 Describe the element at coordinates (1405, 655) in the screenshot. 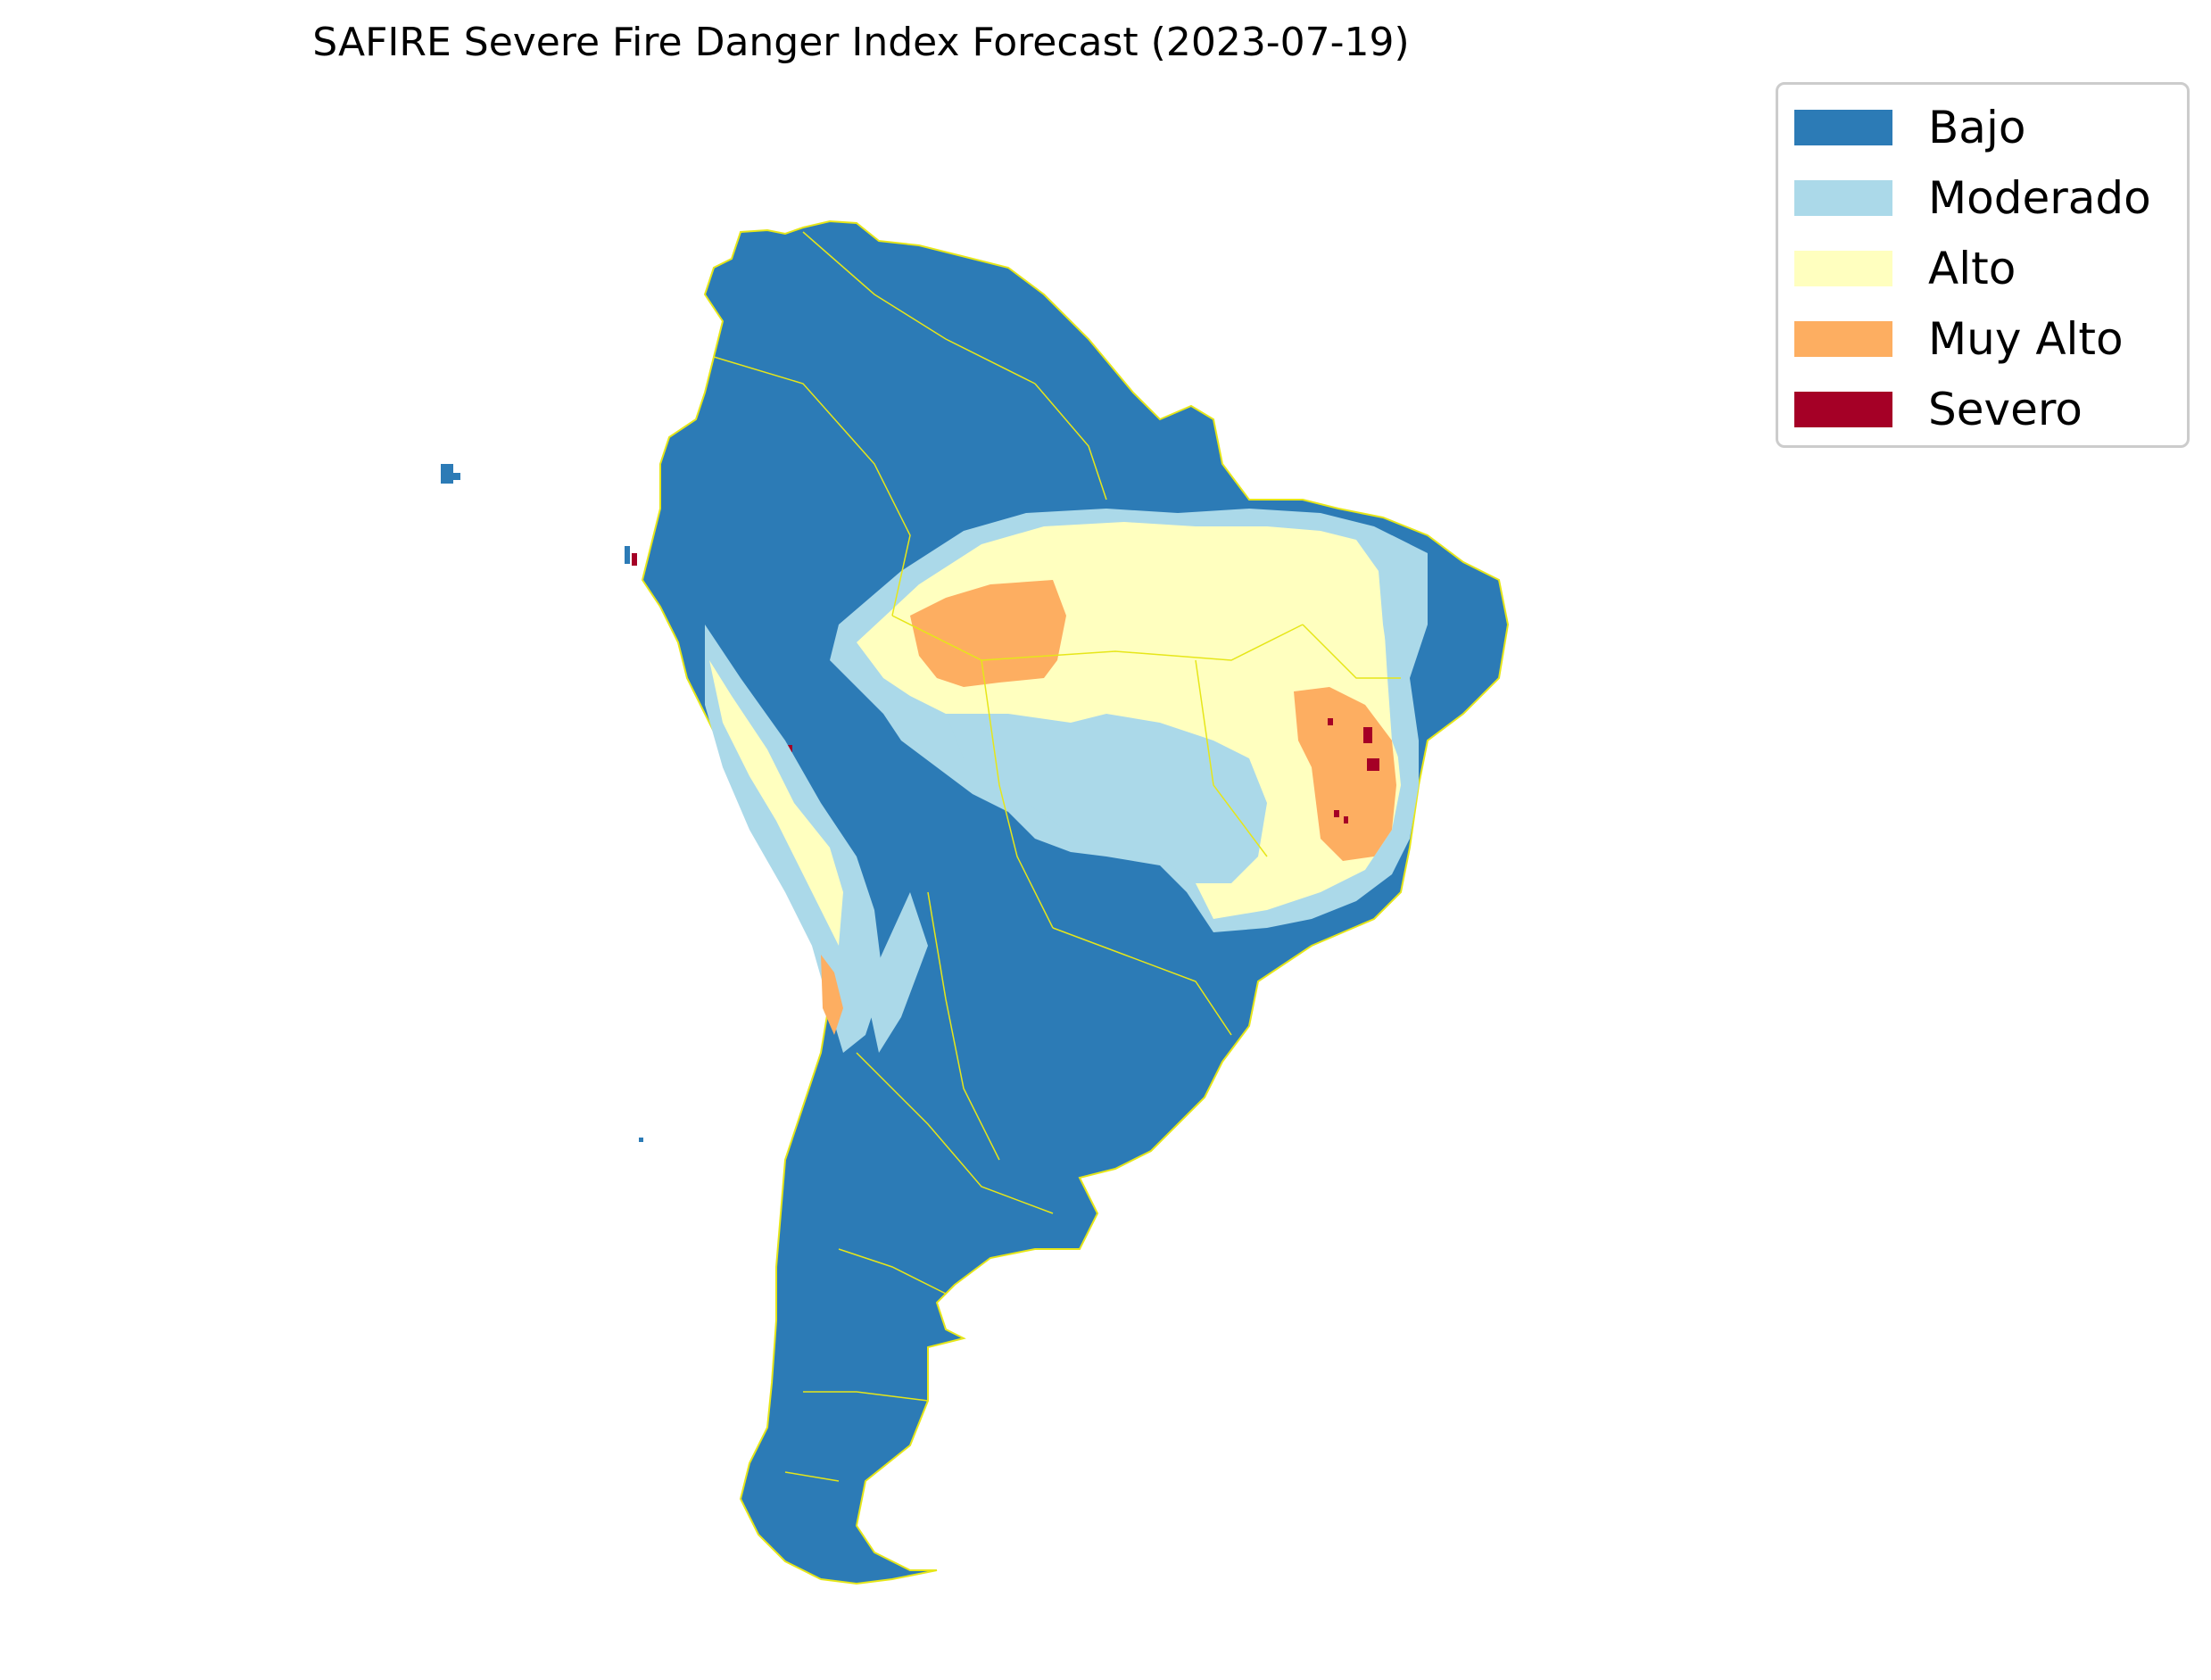

I see `region-moderado-northeast` at that location.